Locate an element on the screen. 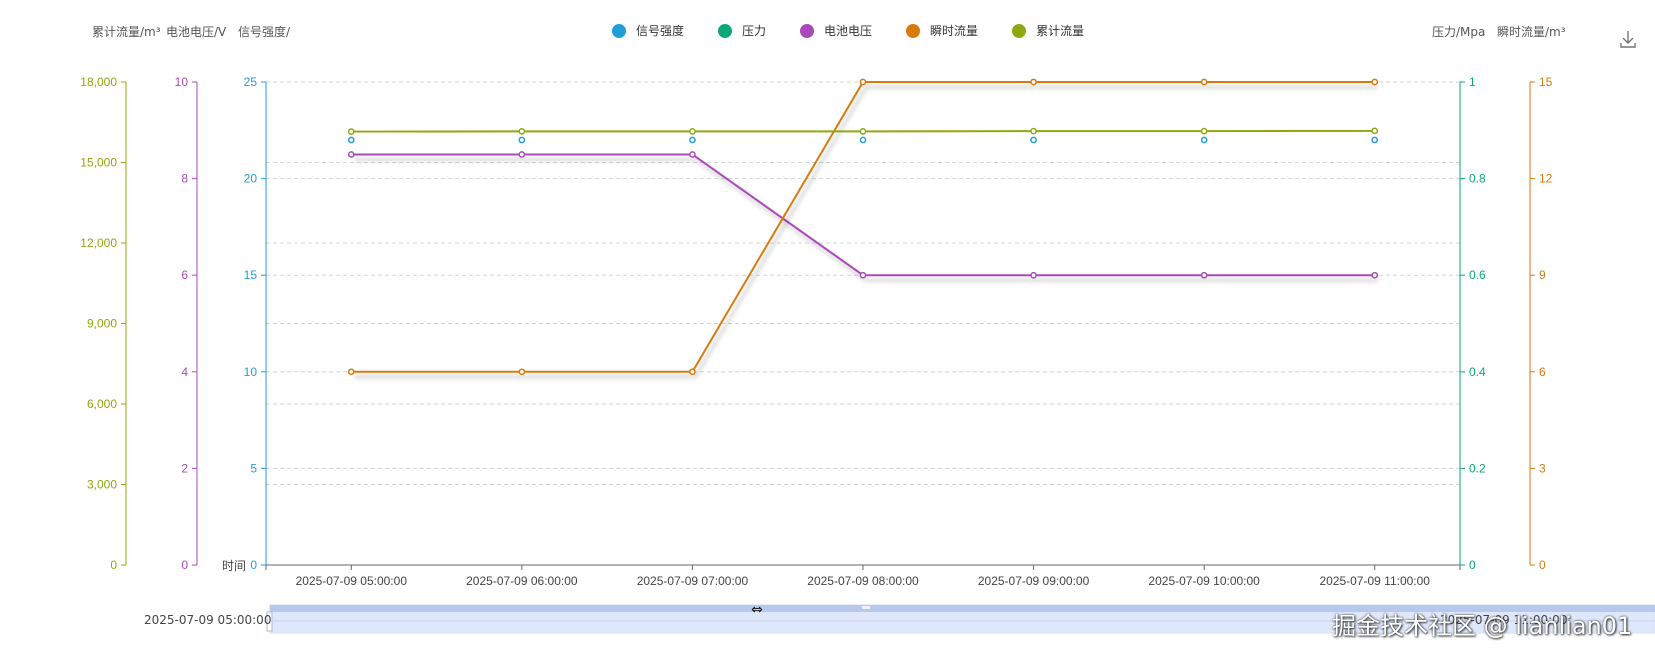 Image resolution: width=1655 pixels, height=653 pixels. legend-label-cumulative: 累计流量 is located at coordinates (1060, 31).